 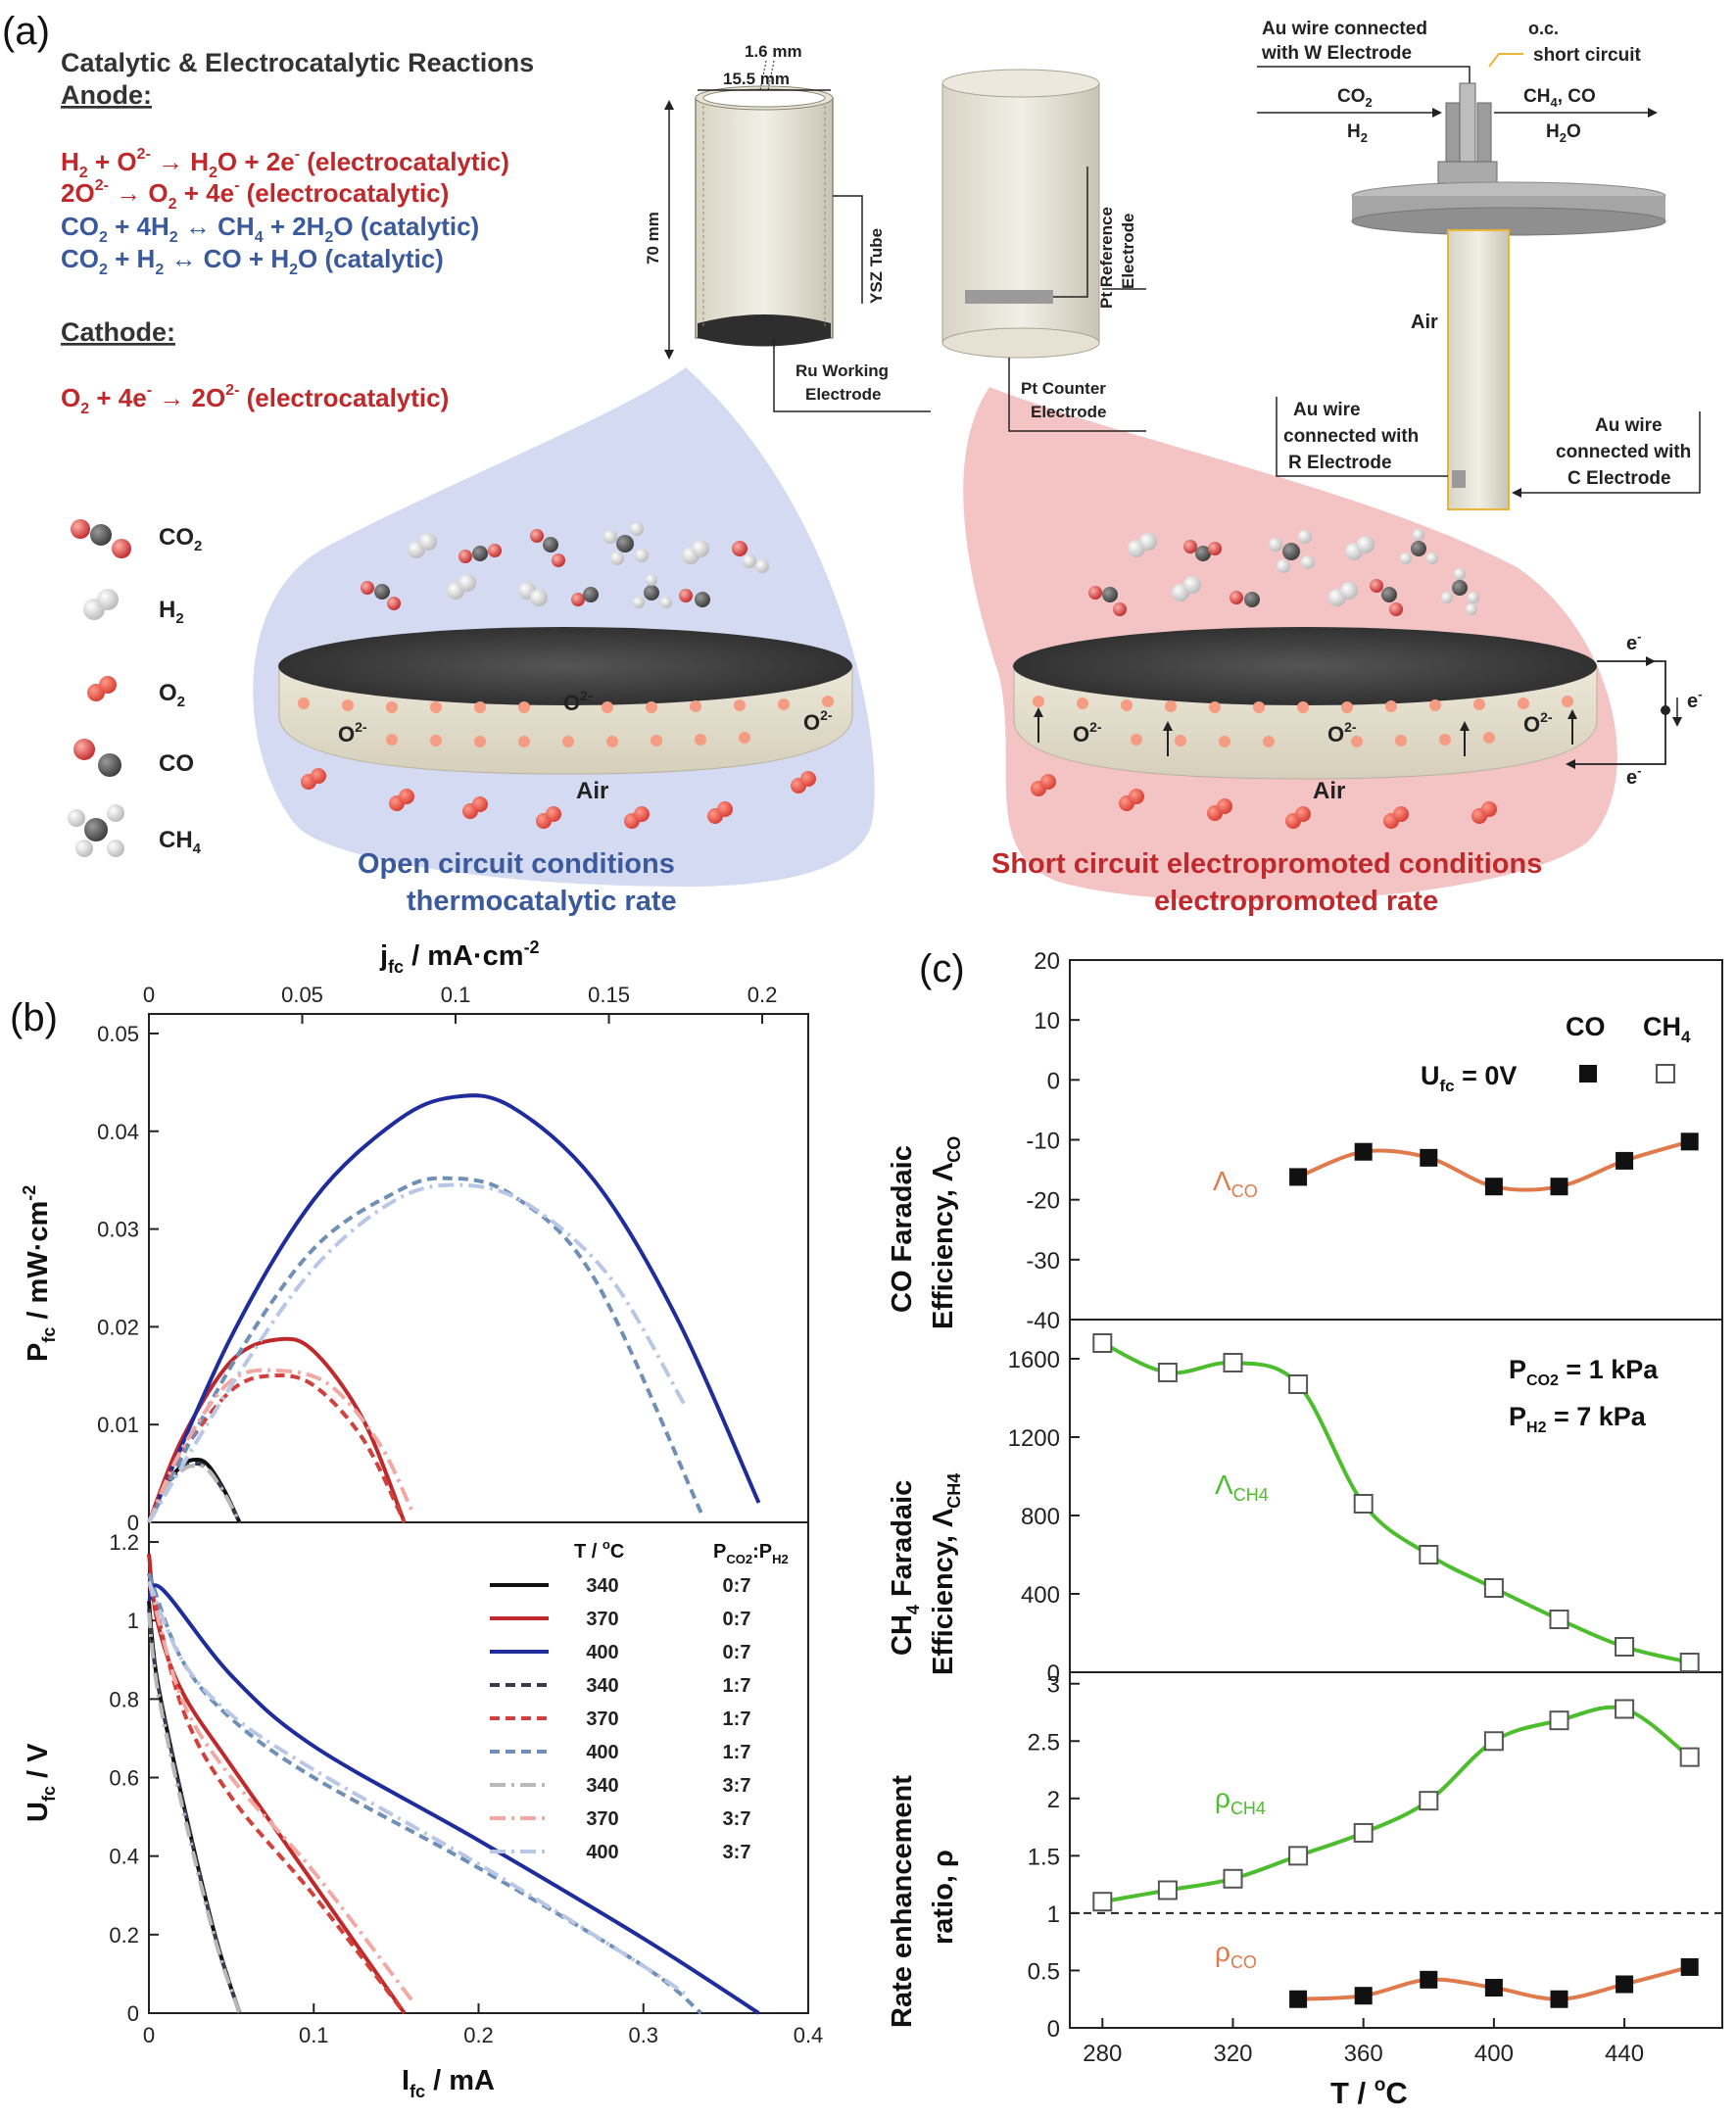 What do you see at coordinates (1047, 961) in the screenshot?
I see `co-efficiency-tick-label: 20` at bounding box center [1047, 961].